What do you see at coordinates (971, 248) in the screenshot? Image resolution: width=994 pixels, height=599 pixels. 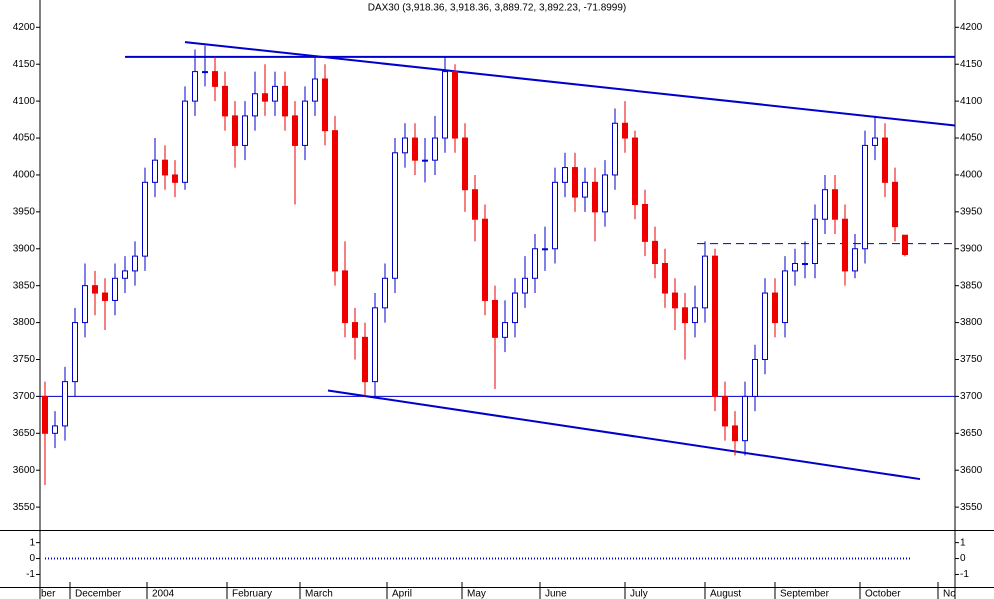 I see `y-tick-label-right: 3900` at bounding box center [971, 248].